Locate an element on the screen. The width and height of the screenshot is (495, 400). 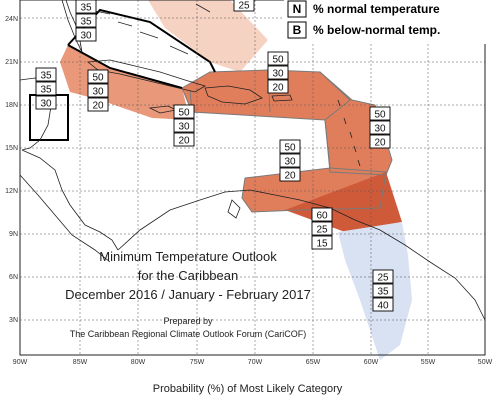
legend-key-n: N is located at coordinates (297, 9).